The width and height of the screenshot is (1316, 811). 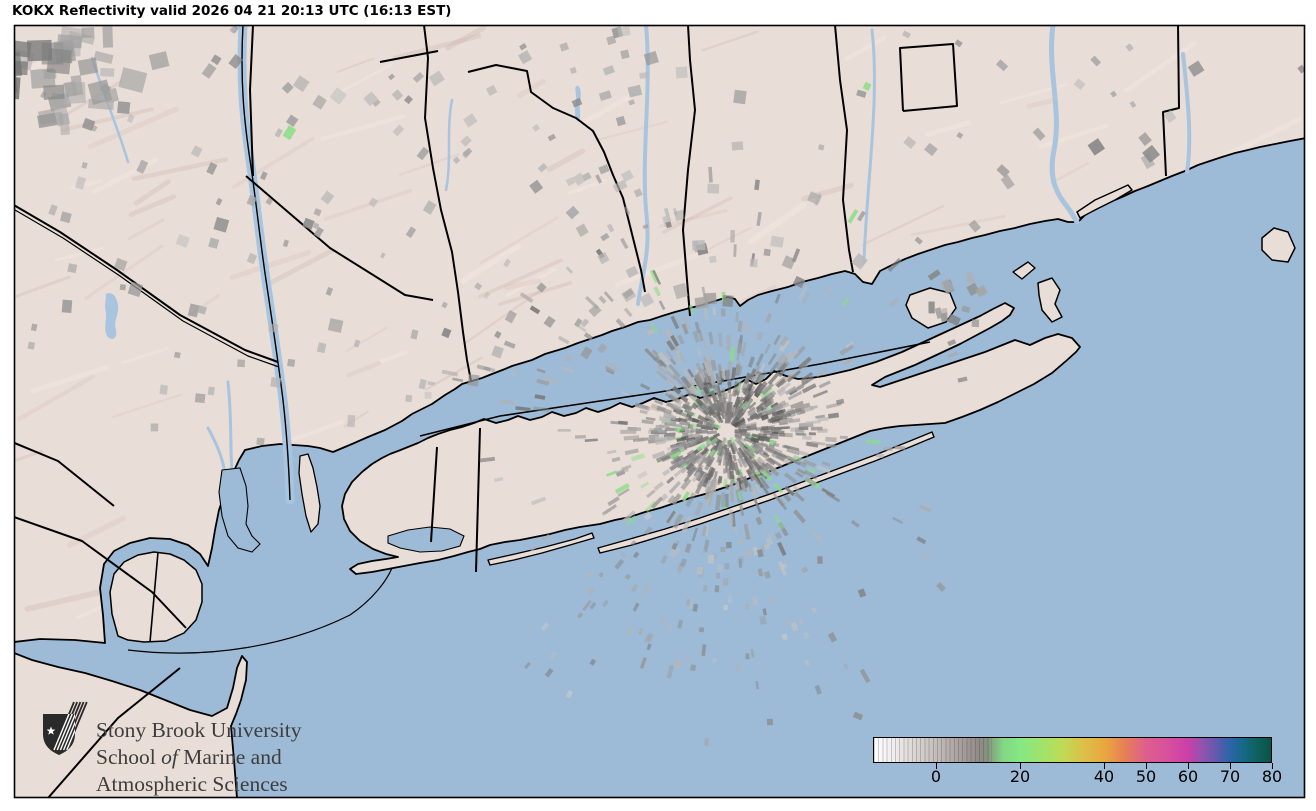 What do you see at coordinates (239, 510) in the screenshot?
I see `newark-bay` at bounding box center [239, 510].